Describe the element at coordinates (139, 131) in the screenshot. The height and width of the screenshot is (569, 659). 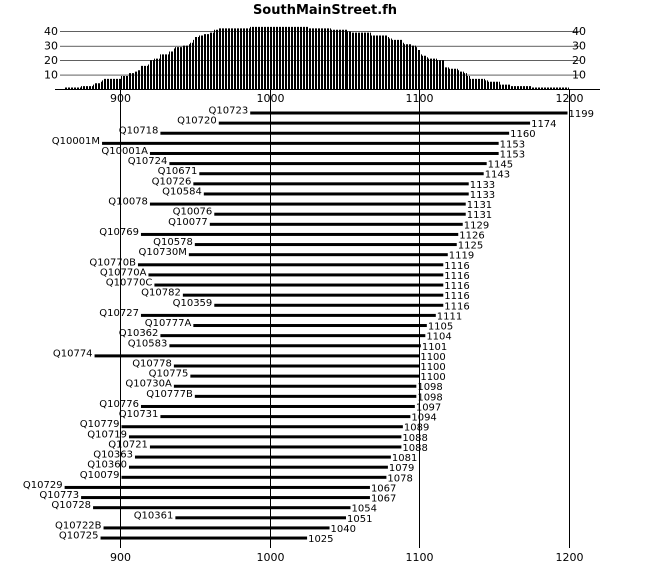
I see `series-label: Q10718` at that location.